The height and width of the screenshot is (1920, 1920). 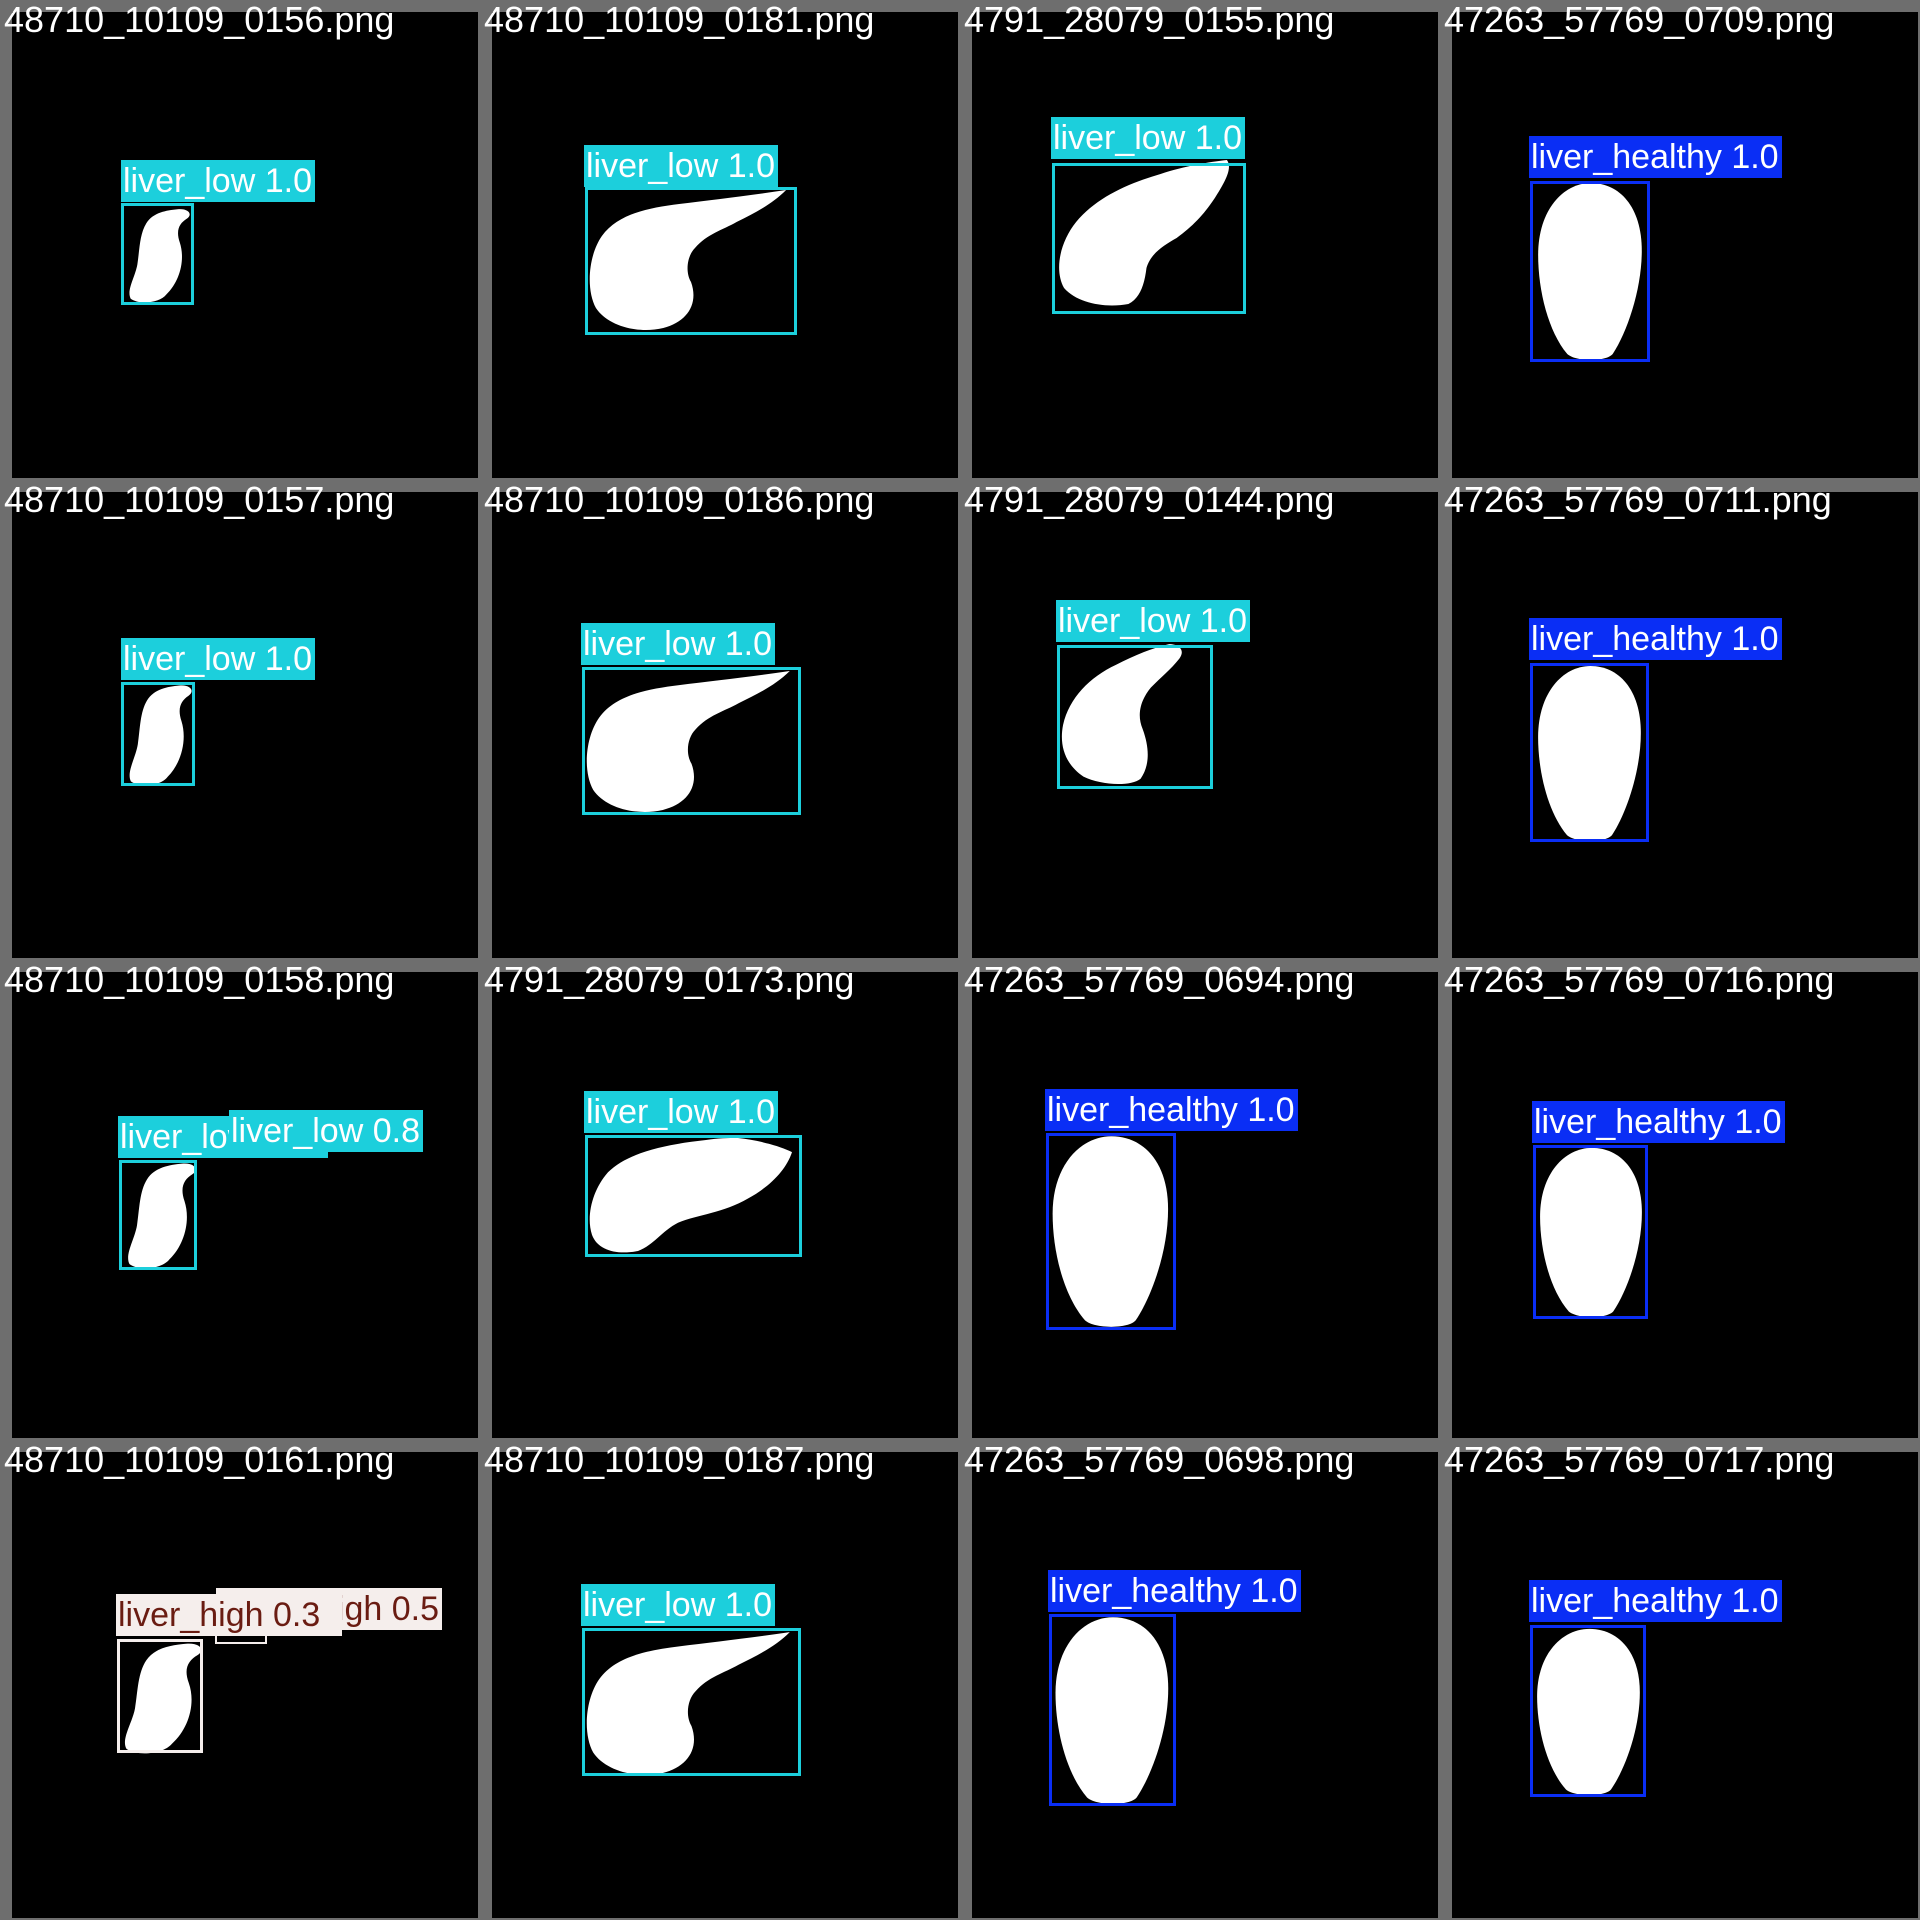 I want to click on image-tile: 48710_10109_0181.png liver_low 1.0, so click(x=721, y=239).